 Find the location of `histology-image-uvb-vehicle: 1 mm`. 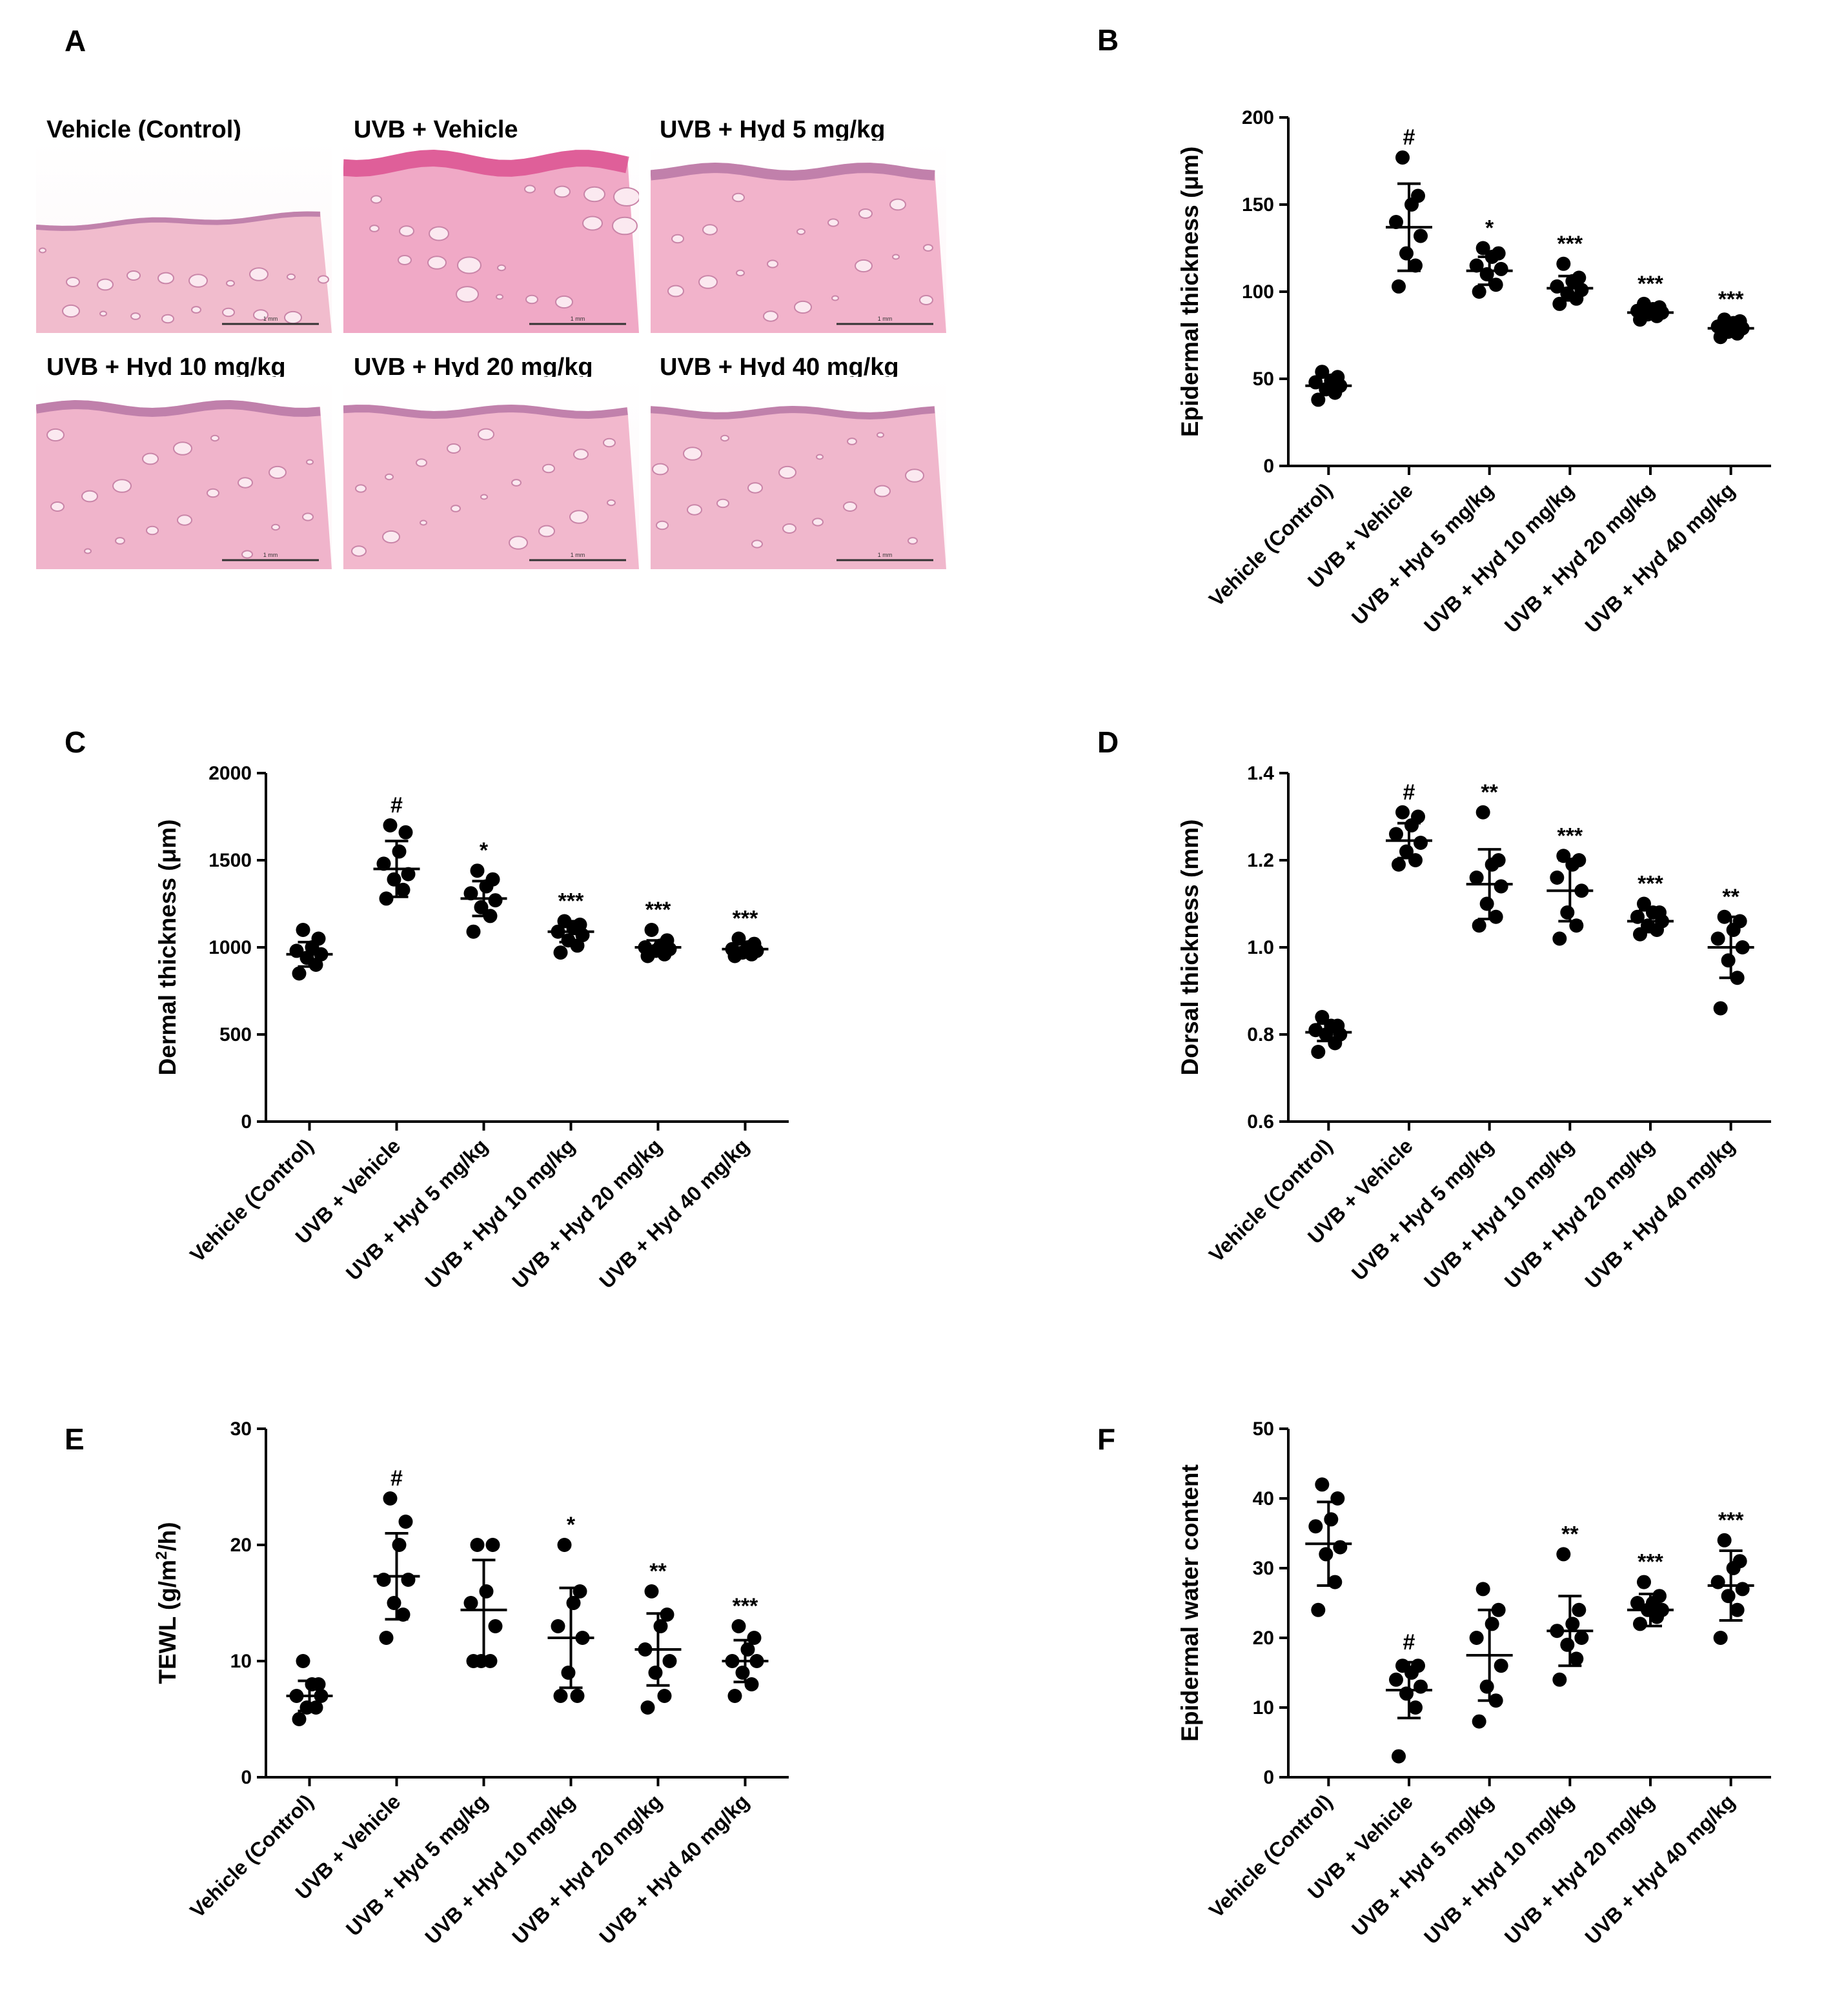

histology-image-uvb-vehicle: 1 mm is located at coordinates (491, 237).